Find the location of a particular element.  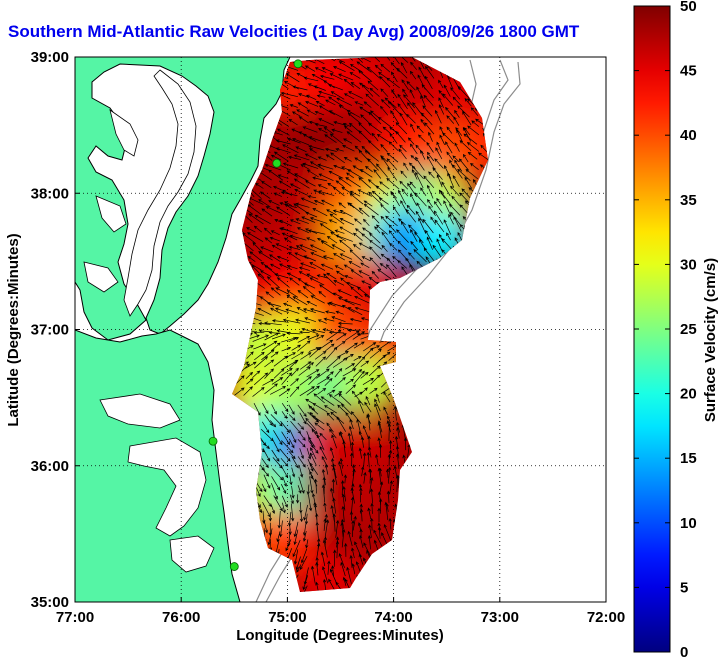

x-tick-label: 77:00 is located at coordinates (75, 617).